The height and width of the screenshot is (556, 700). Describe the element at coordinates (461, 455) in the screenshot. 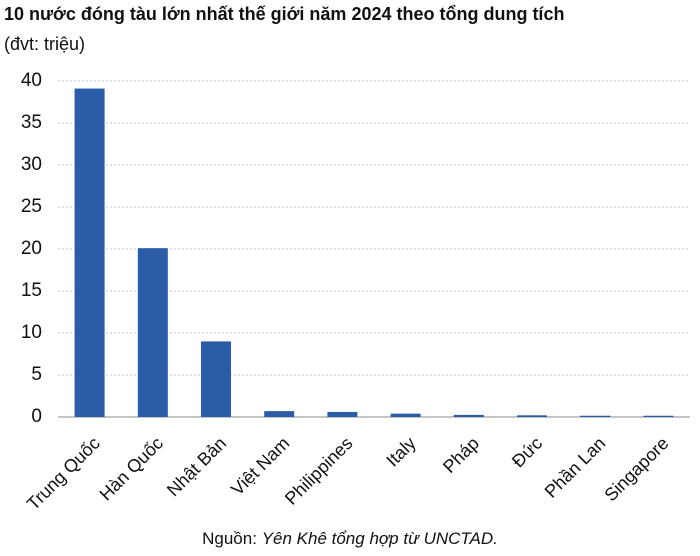

I see `x-tick-label: Pháp` at that location.